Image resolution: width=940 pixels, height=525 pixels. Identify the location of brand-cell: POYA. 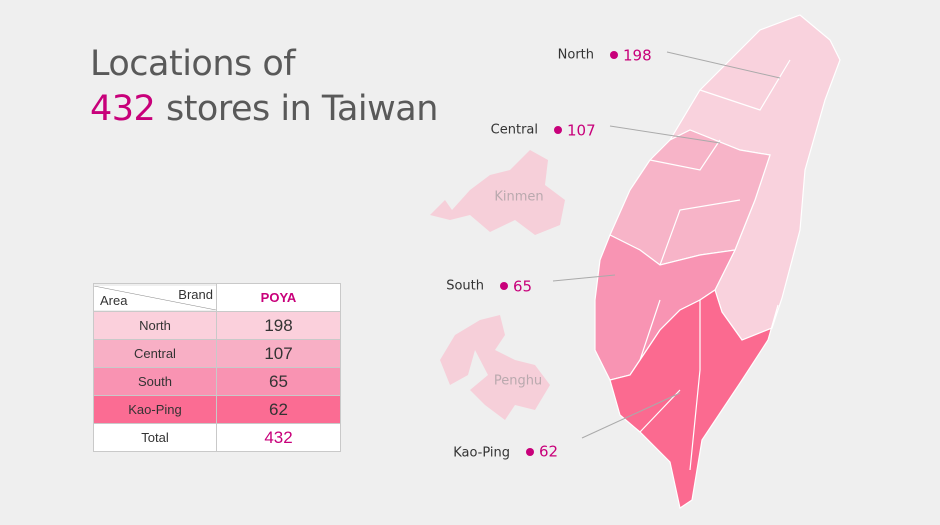
(278, 297).